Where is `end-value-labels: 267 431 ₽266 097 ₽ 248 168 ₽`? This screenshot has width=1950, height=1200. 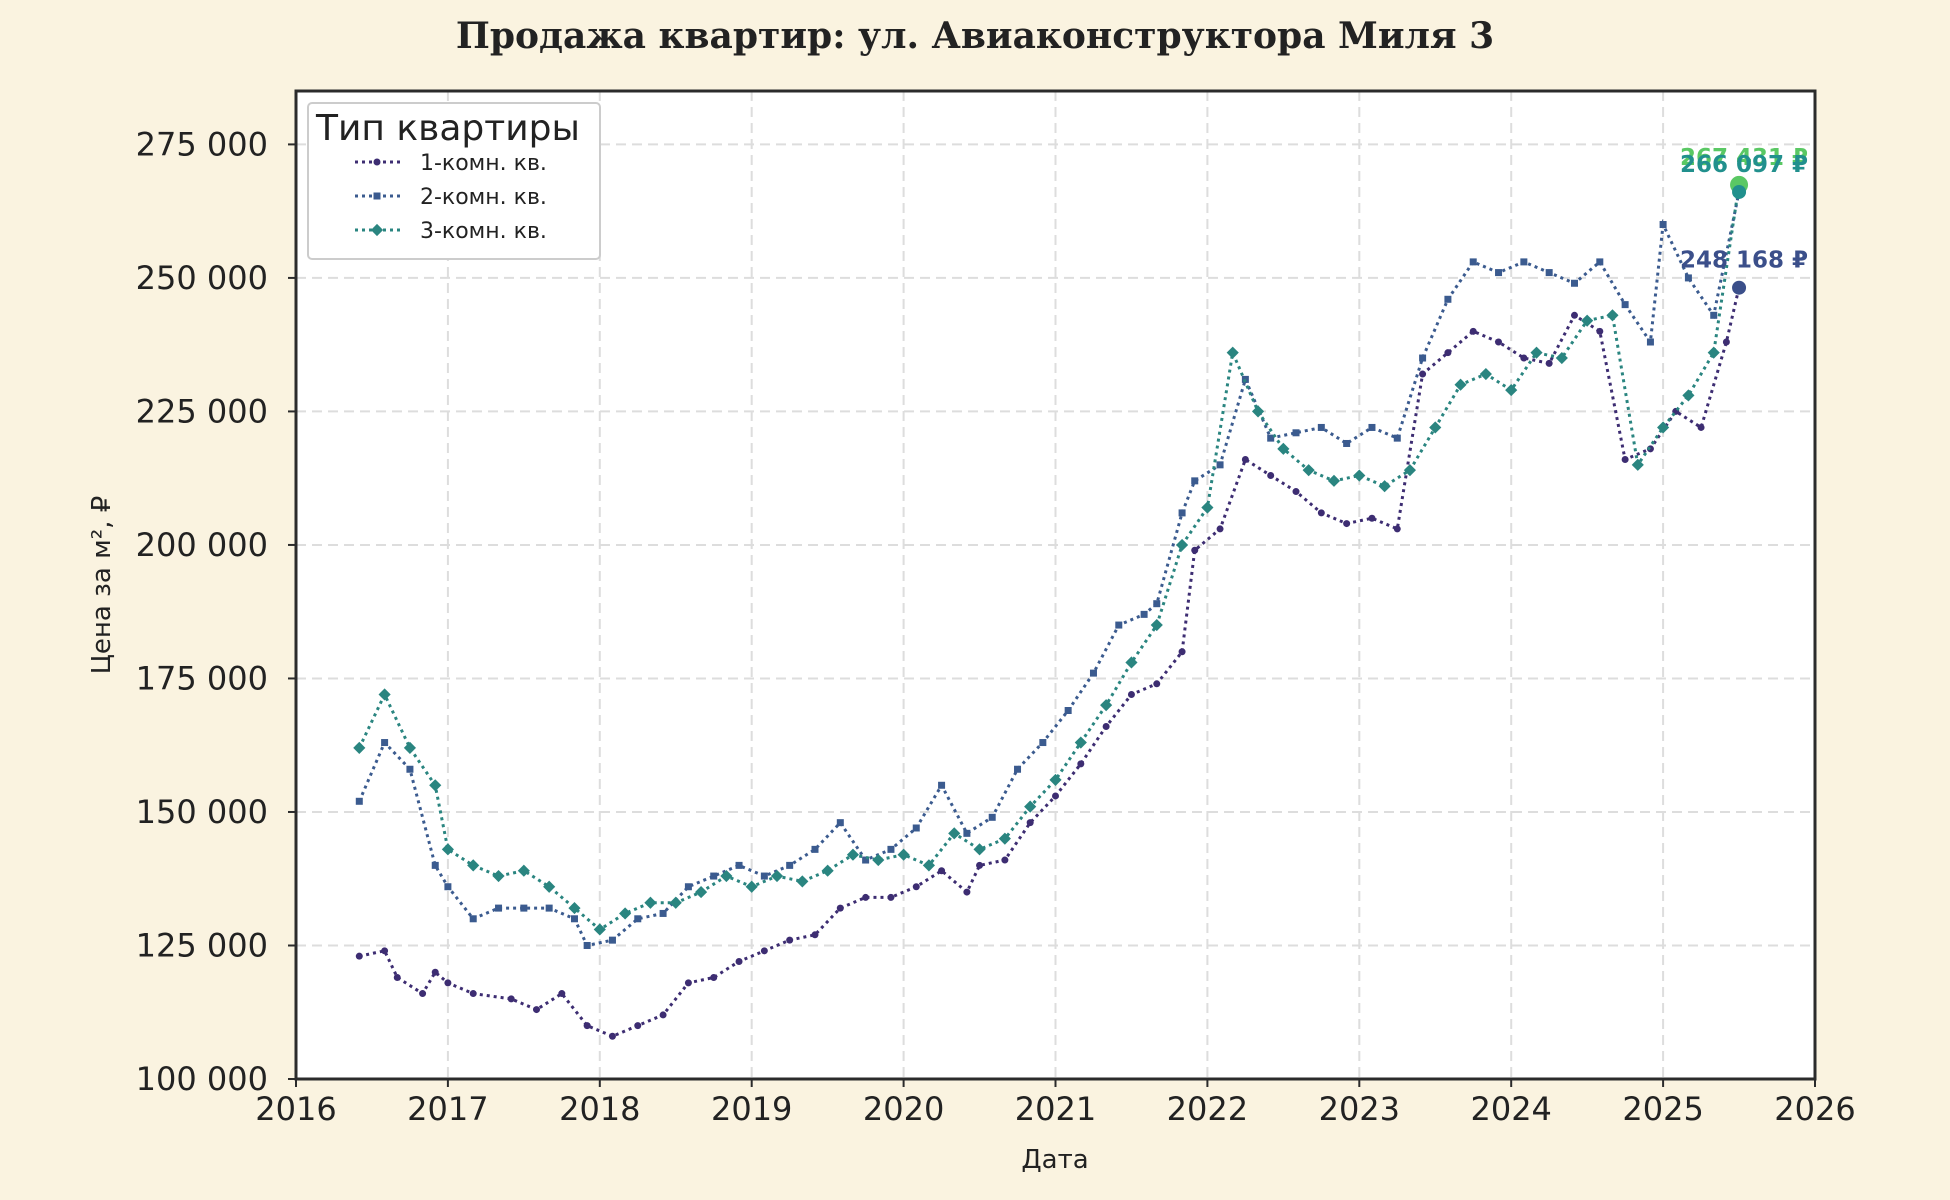 end-value-labels: 267 431 ₽266 097 ₽ 248 168 ₽ is located at coordinates (1744, 220).